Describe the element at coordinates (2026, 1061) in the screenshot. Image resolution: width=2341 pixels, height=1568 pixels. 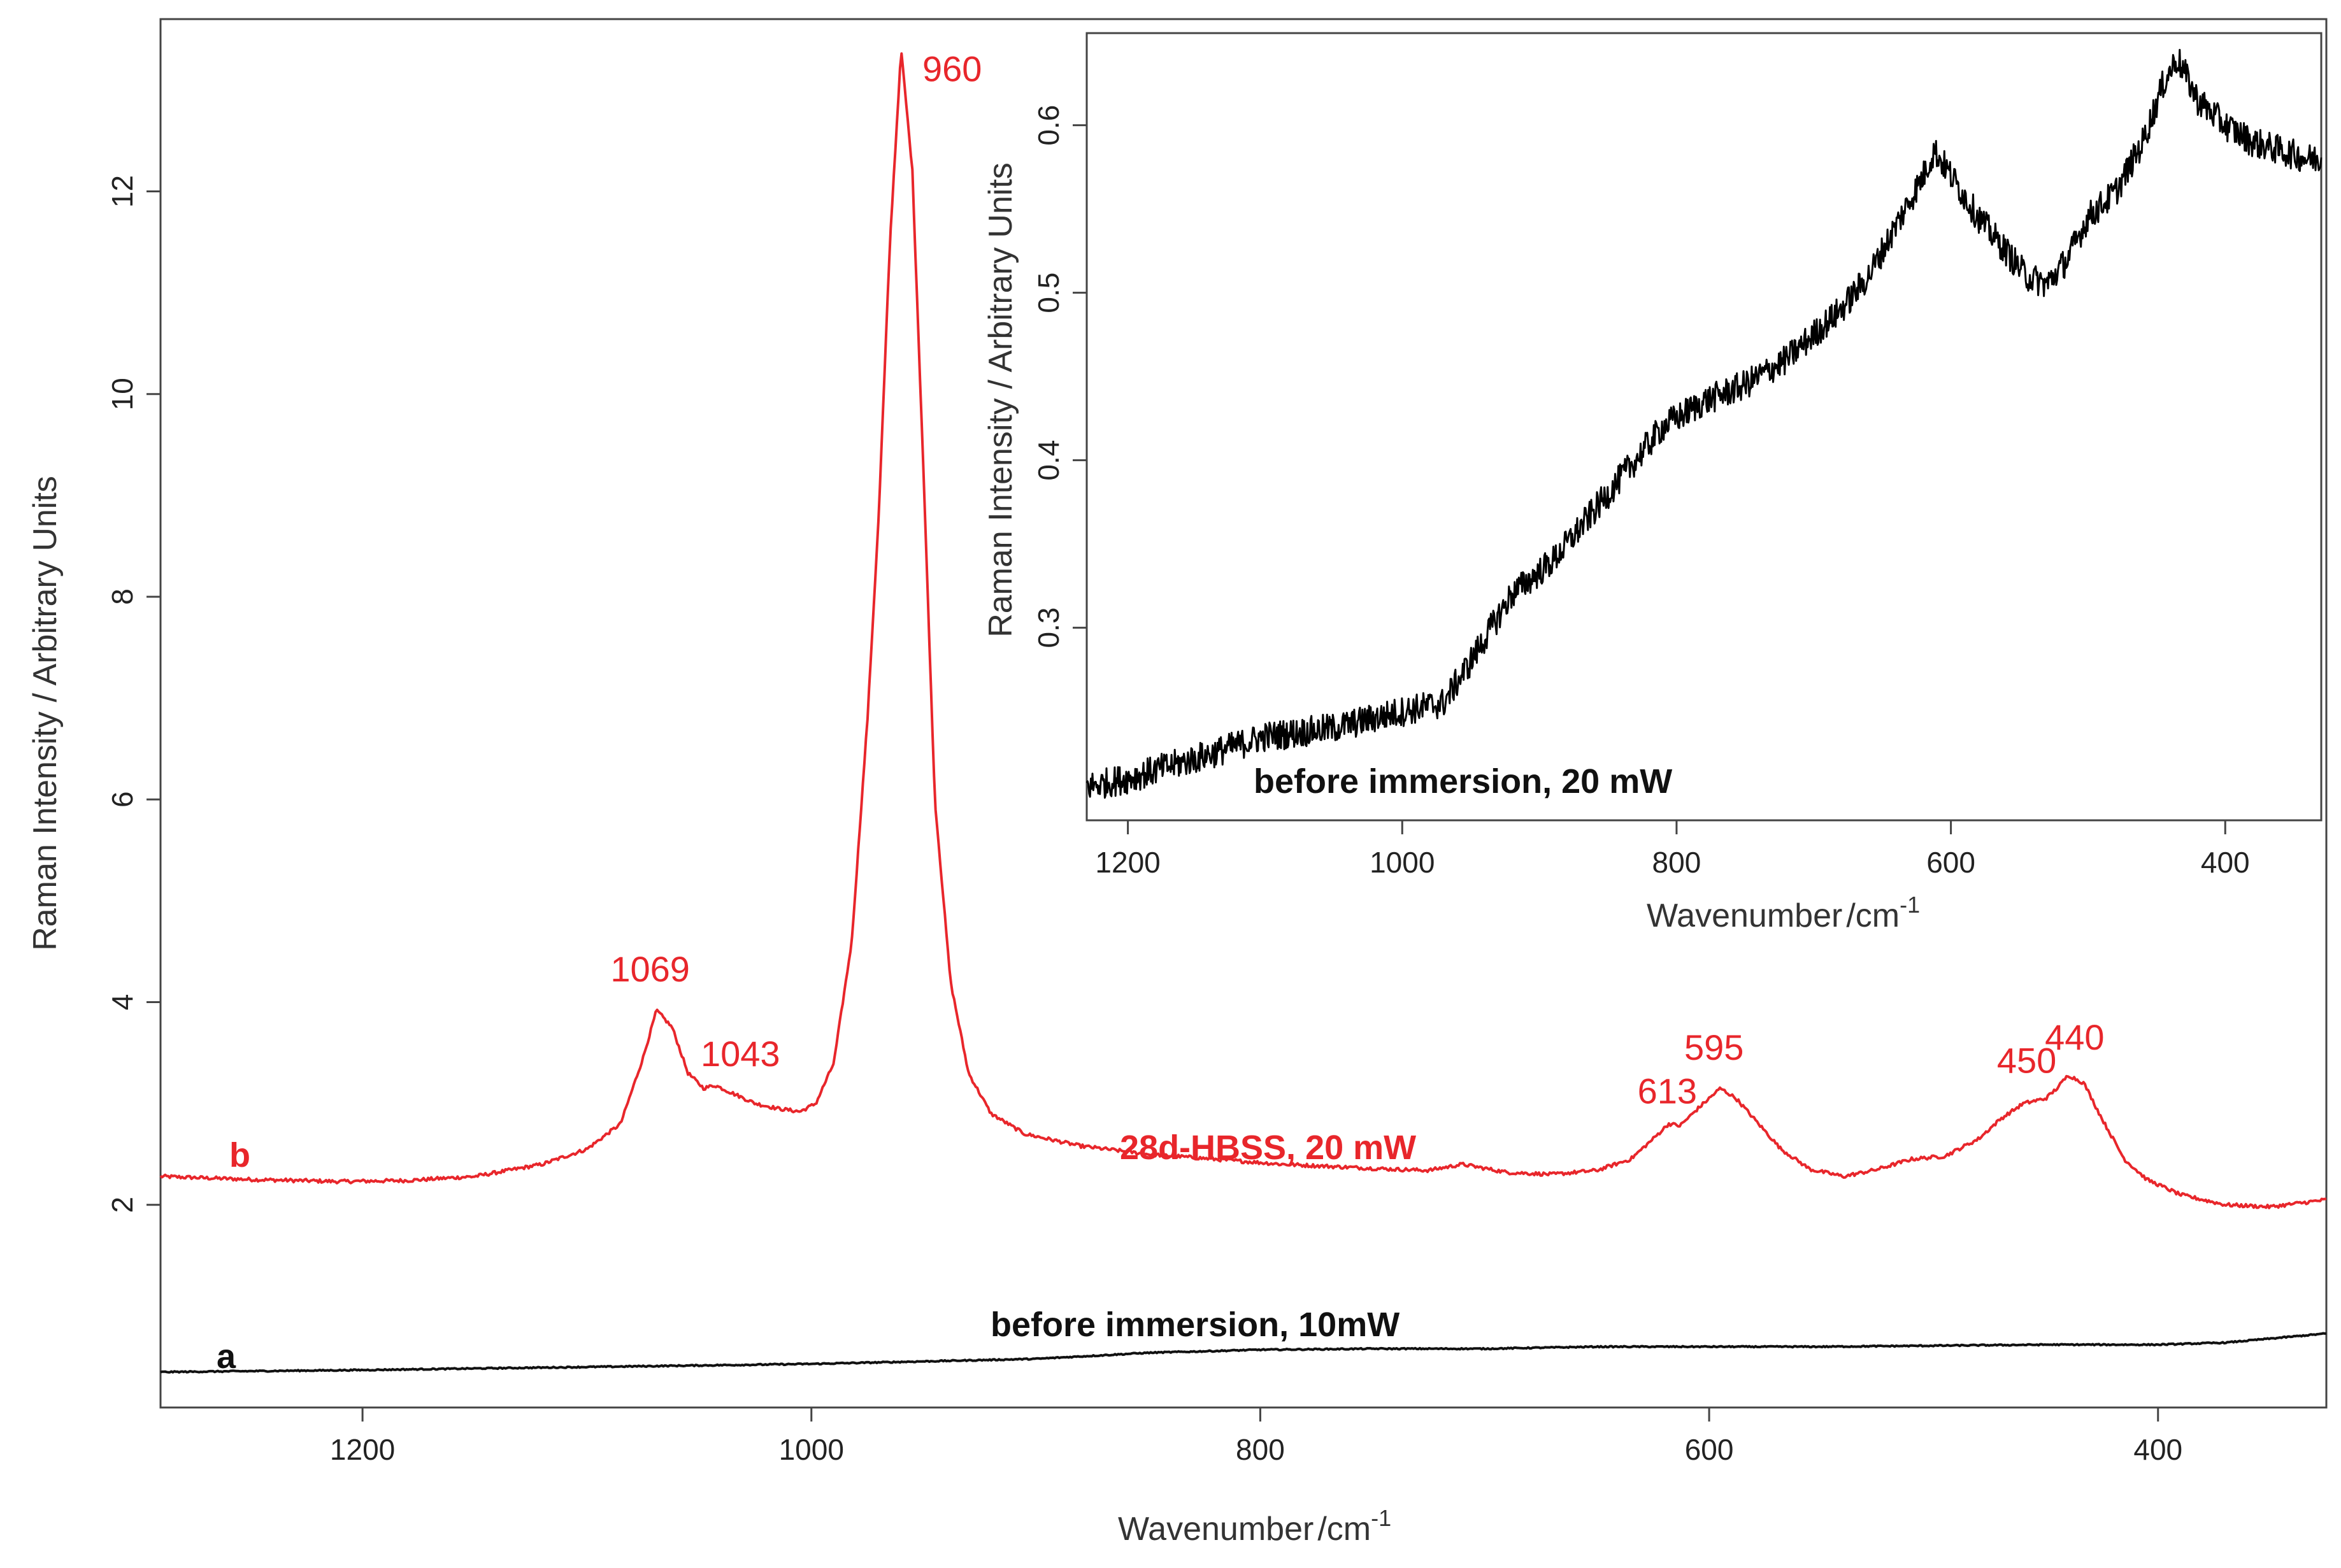
I see `main-peak-label: 450` at that location.